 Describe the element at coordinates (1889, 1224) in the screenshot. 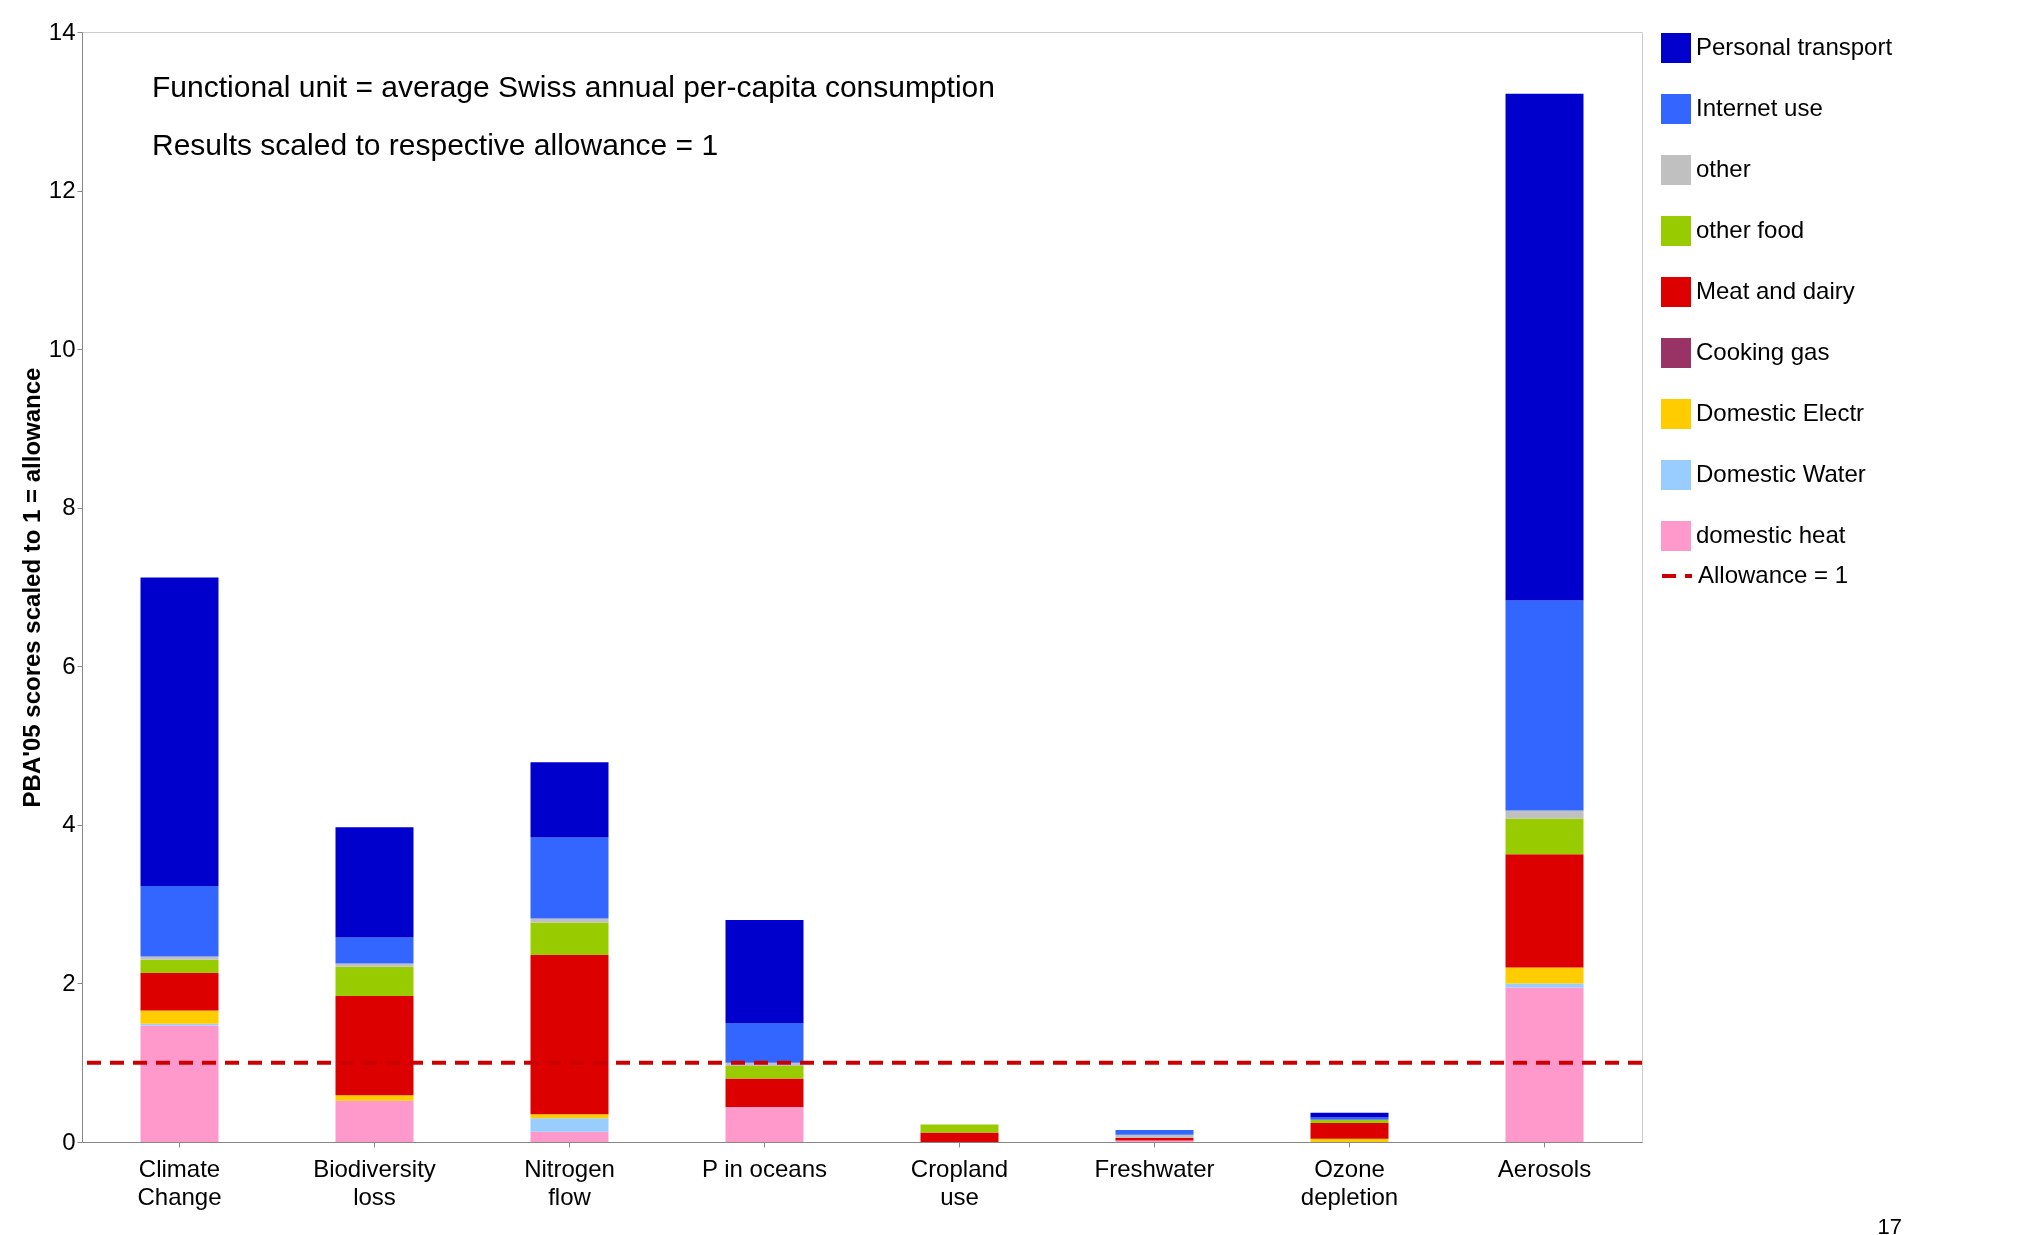

I see `text: 17` at that location.